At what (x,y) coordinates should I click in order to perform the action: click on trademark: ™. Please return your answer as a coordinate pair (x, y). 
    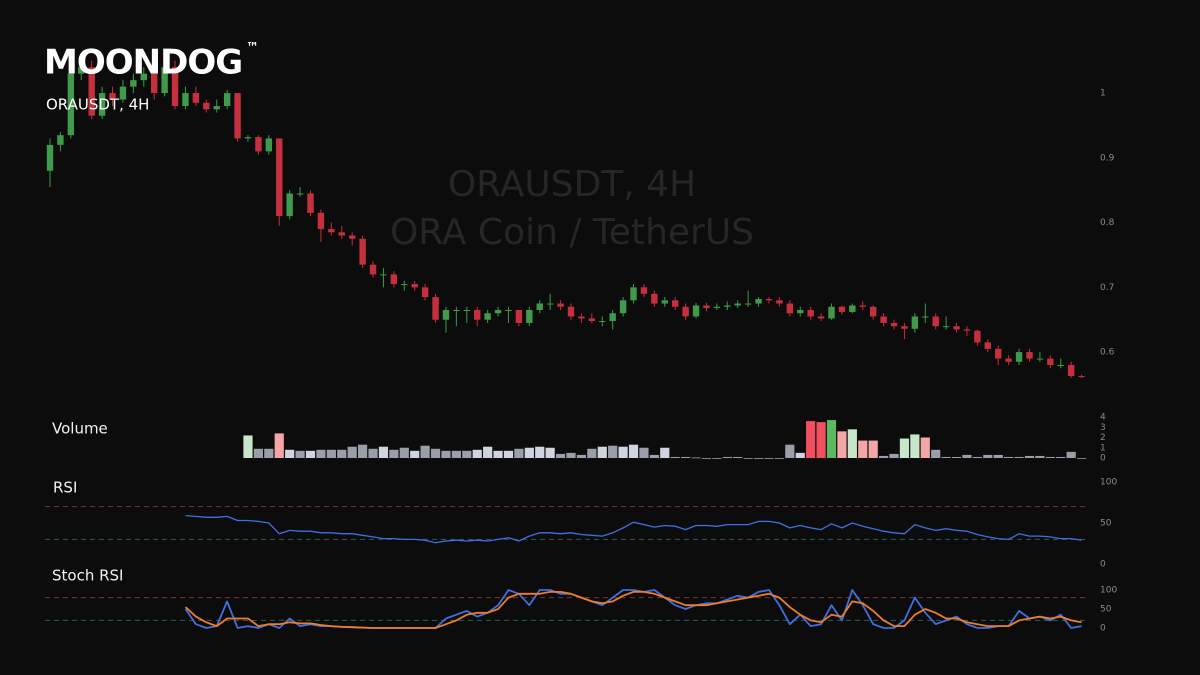
    Looking at the image, I should click on (252, 48).